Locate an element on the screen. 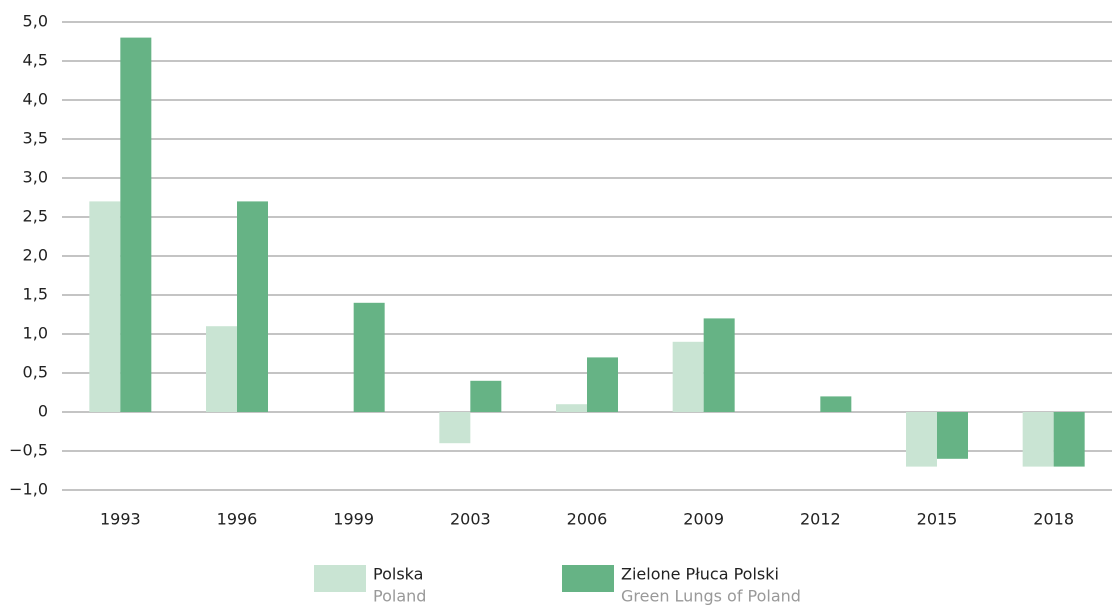  y-tick-label: 4,0 is located at coordinates (35, 99).